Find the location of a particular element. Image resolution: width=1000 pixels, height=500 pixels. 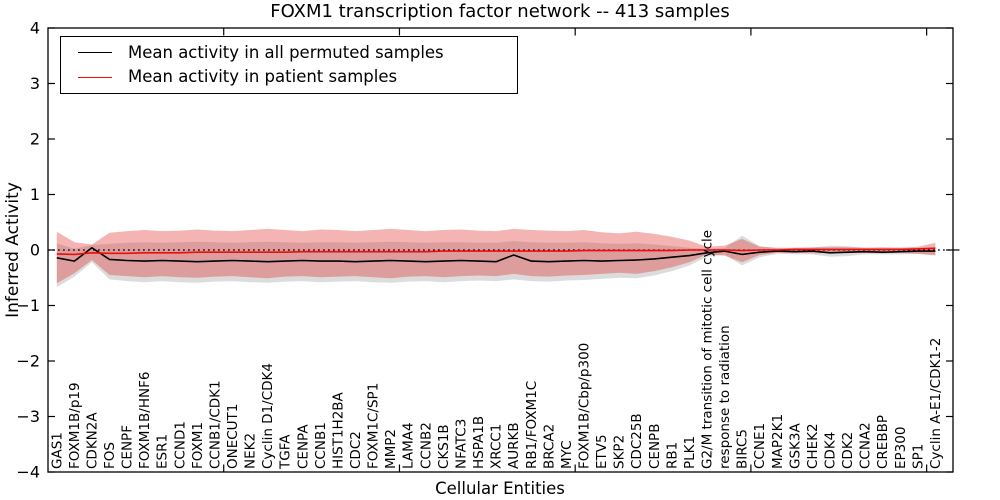

x-category-label: FOXM1B/Cbp/p300 is located at coordinates (585, 406).